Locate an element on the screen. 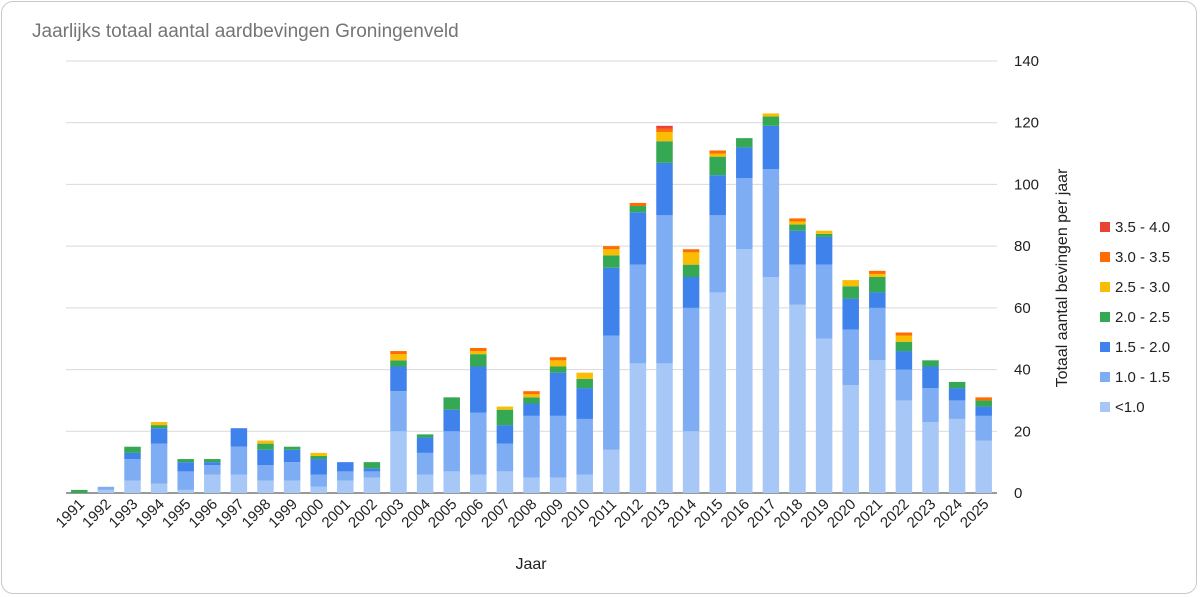 The height and width of the screenshot is (597, 1200). x-tick-label: 1993 is located at coordinates (124, 514).